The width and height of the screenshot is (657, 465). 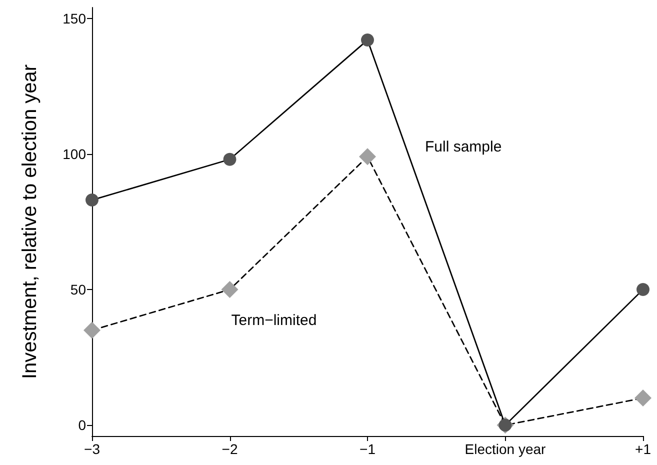 I want to click on x-tick-label: −3, so click(x=92, y=449).